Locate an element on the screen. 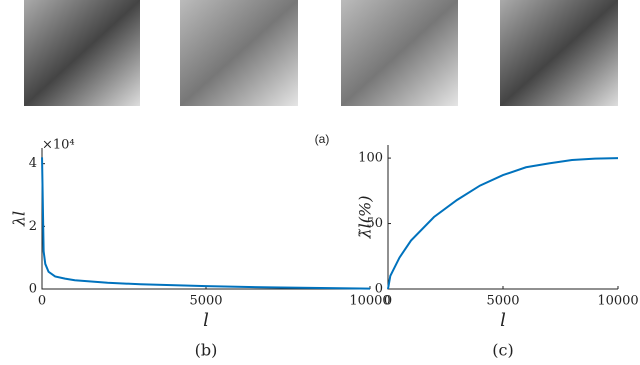 The height and width of the screenshot is (365, 640). data-line is located at coordinates (503, 223).